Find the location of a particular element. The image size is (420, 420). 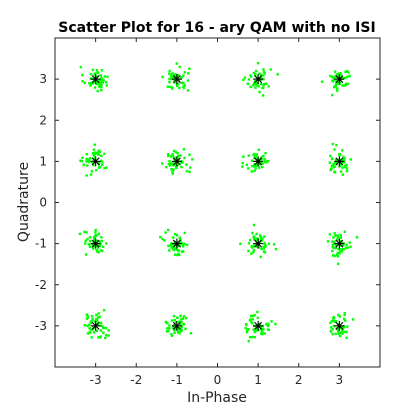

x-axis-label: In-Phase is located at coordinates (217, 398).